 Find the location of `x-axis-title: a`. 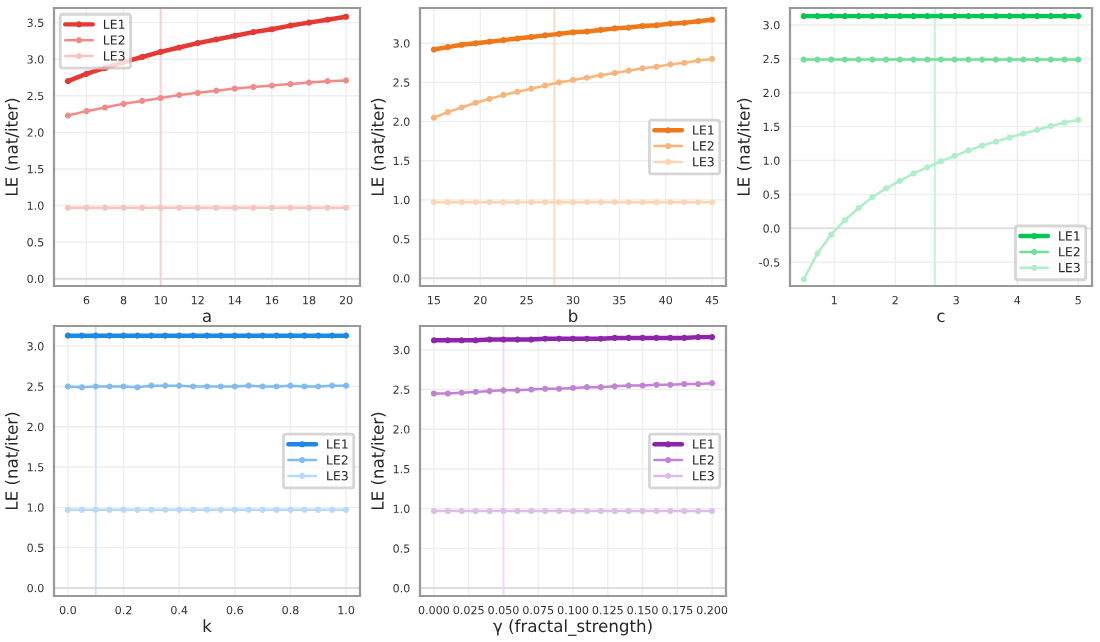

x-axis-title: a is located at coordinates (206, 317).